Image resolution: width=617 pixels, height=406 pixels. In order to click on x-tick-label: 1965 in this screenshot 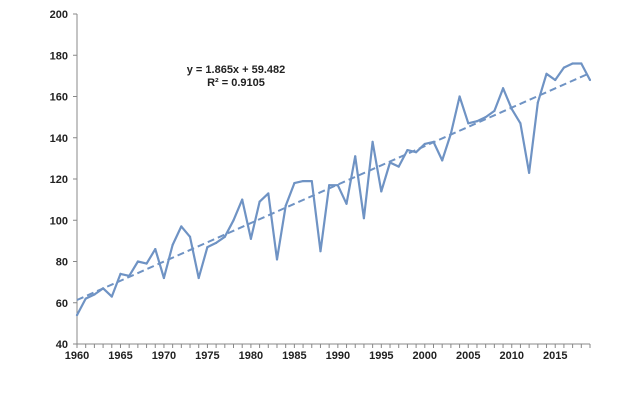, I will do `click(120, 356)`.